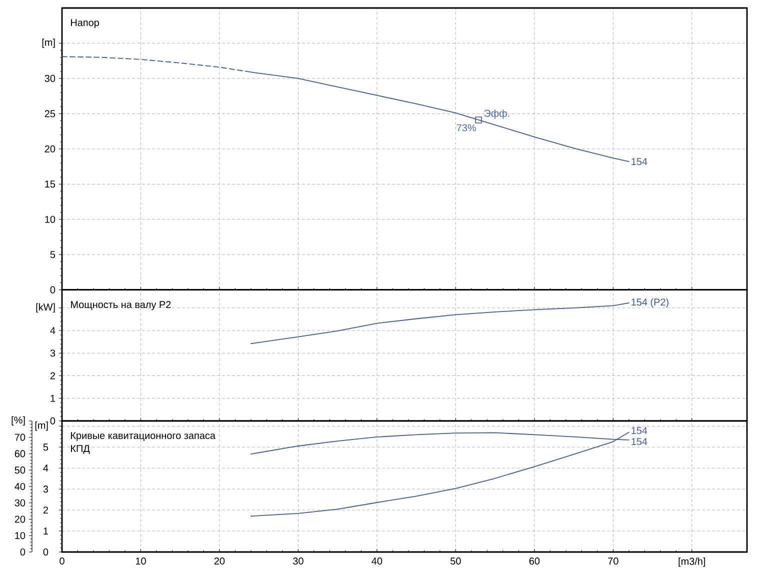 The width and height of the screenshot is (759, 571). What do you see at coordinates (50, 148) in the screenshot?
I see `y-tick-label: 20` at bounding box center [50, 148].